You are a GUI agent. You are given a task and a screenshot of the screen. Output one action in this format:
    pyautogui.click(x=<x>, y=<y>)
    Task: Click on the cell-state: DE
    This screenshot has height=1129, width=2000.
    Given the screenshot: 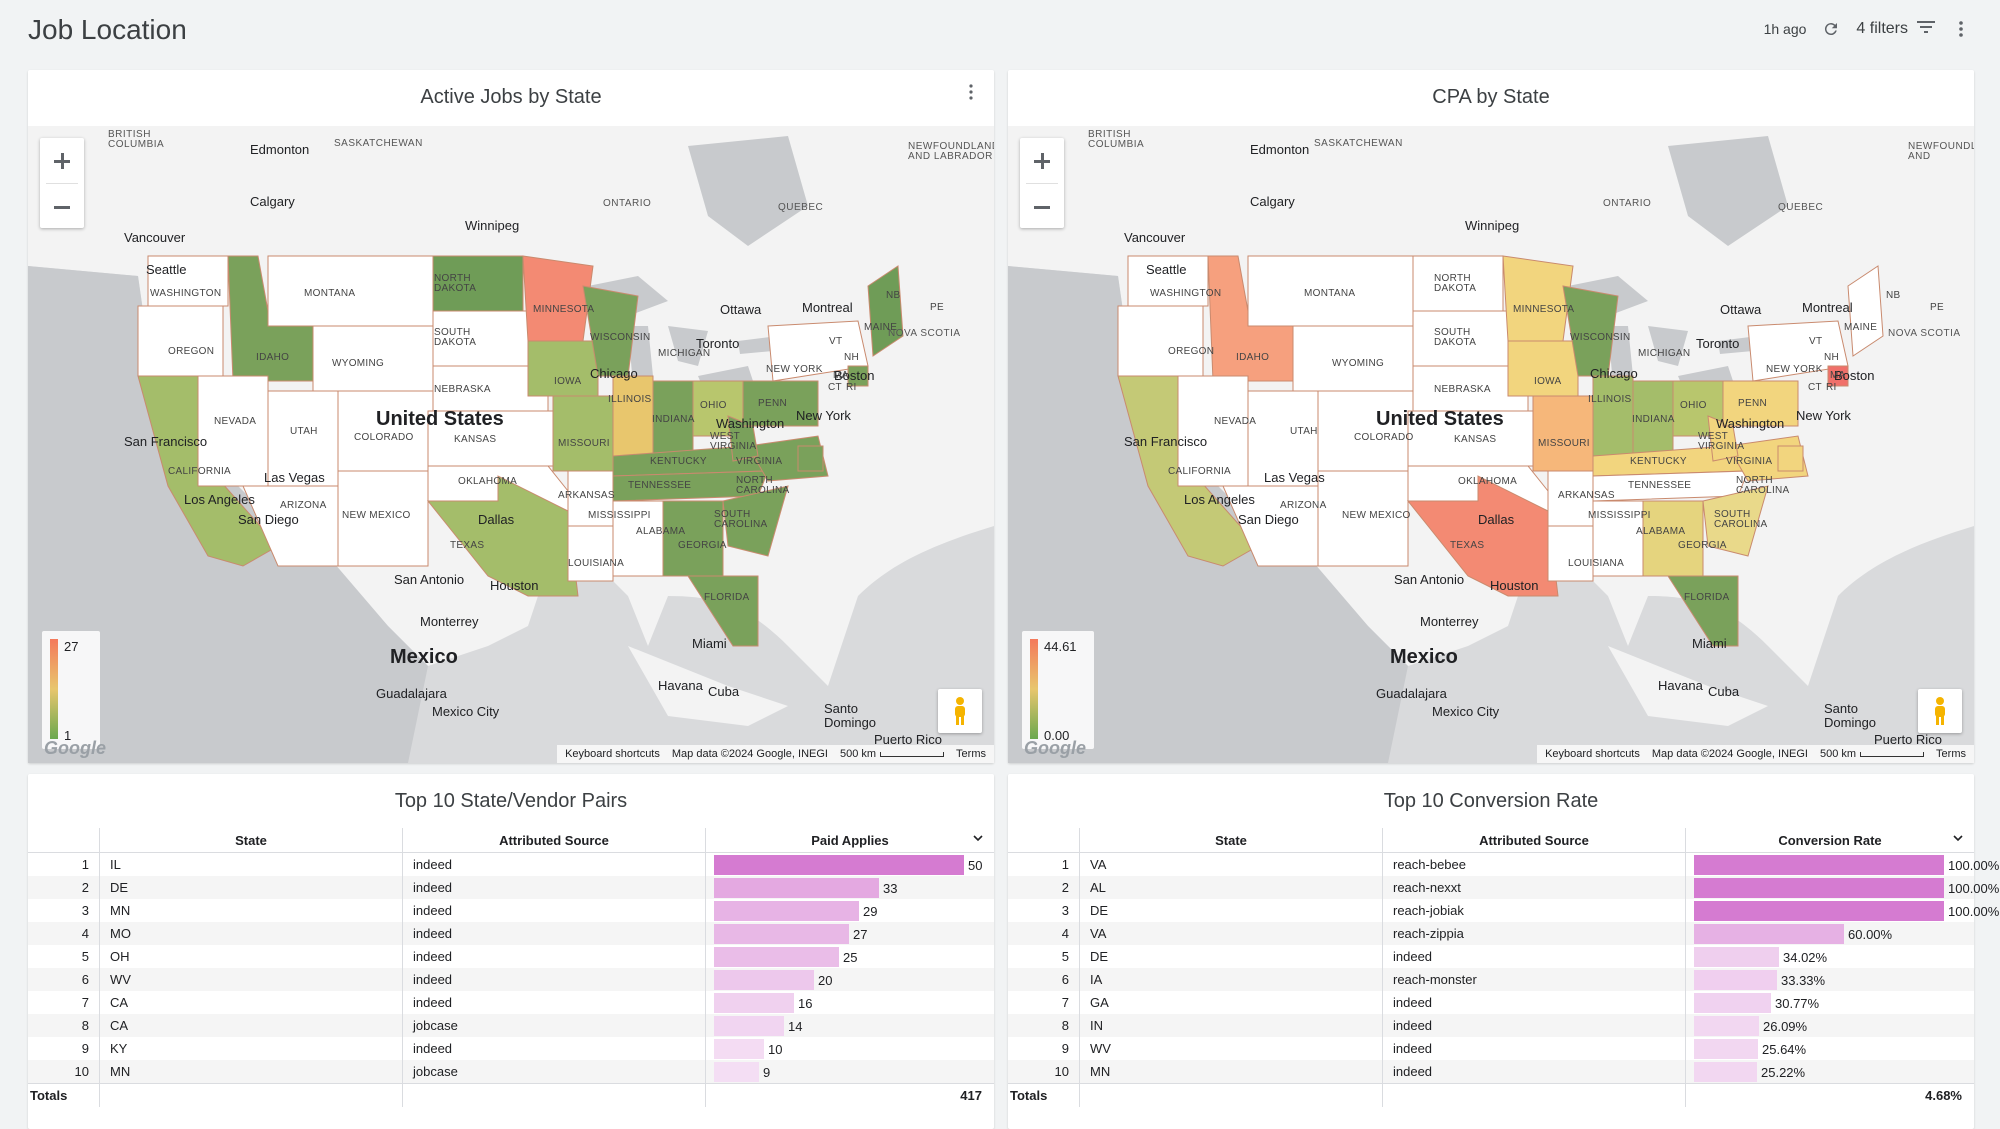 What is the action you would take?
    pyautogui.click(x=251, y=887)
    